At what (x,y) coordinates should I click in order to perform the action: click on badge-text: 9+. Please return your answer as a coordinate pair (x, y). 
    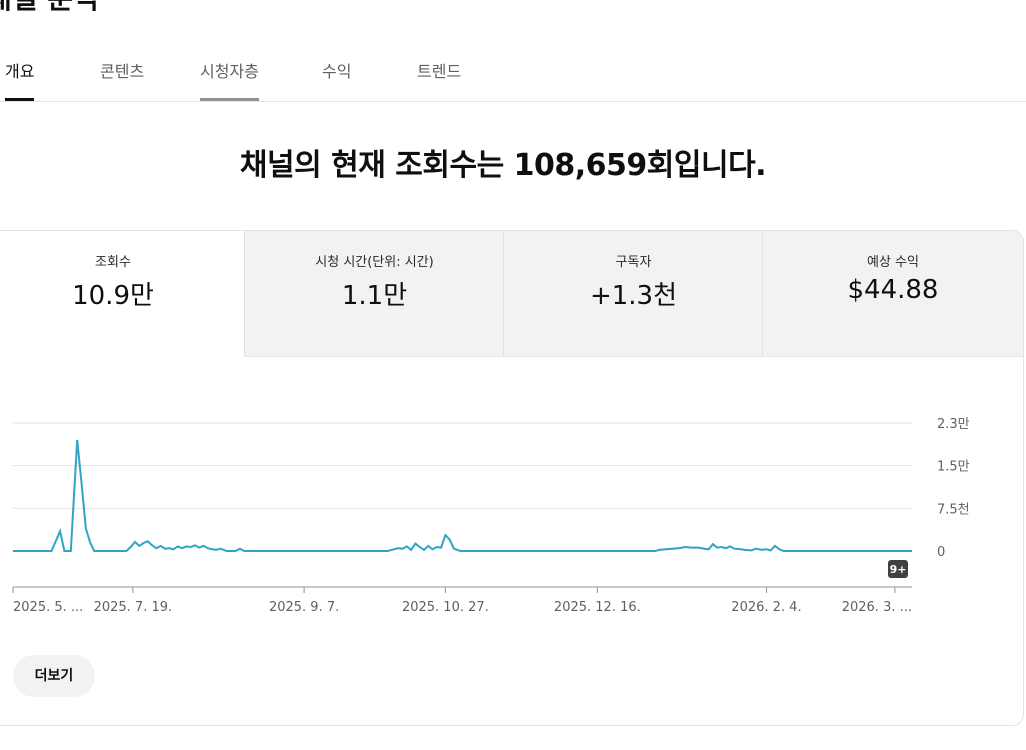
    Looking at the image, I should click on (898, 569).